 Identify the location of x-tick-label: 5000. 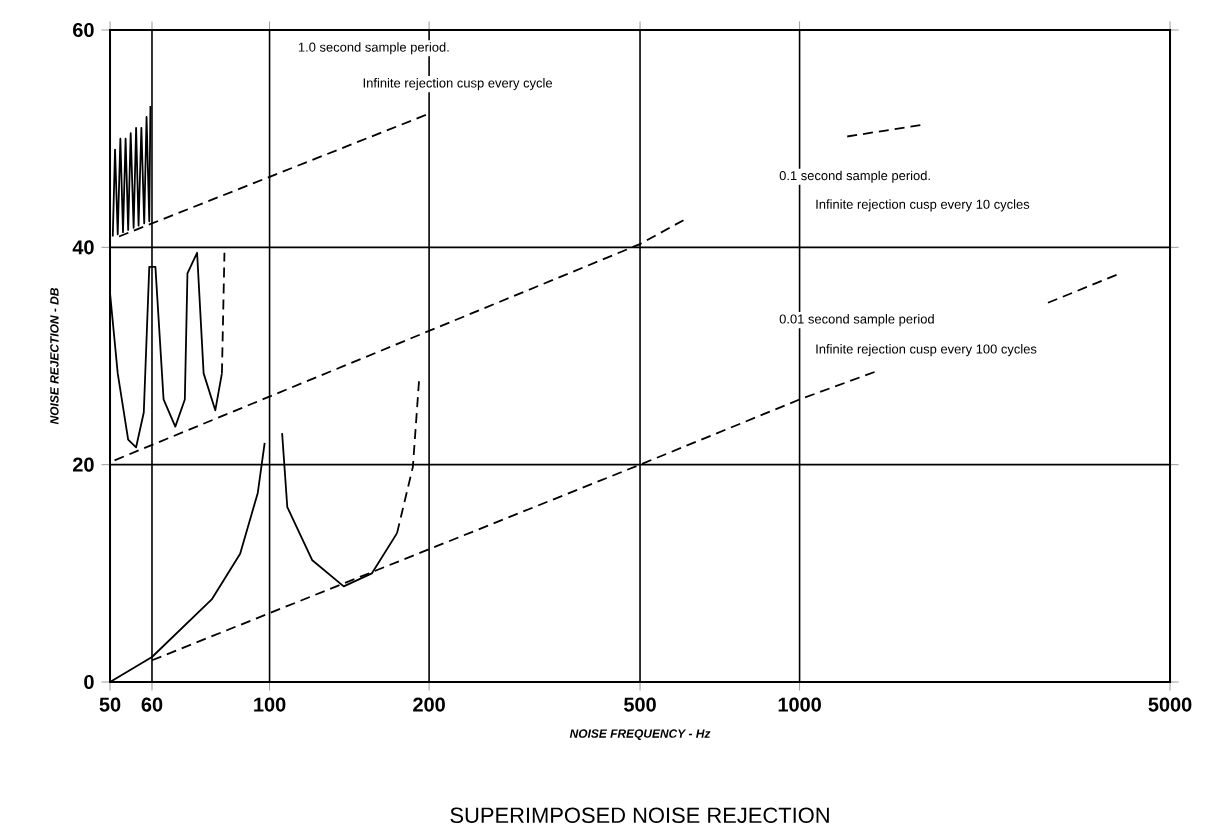
(1170, 704).